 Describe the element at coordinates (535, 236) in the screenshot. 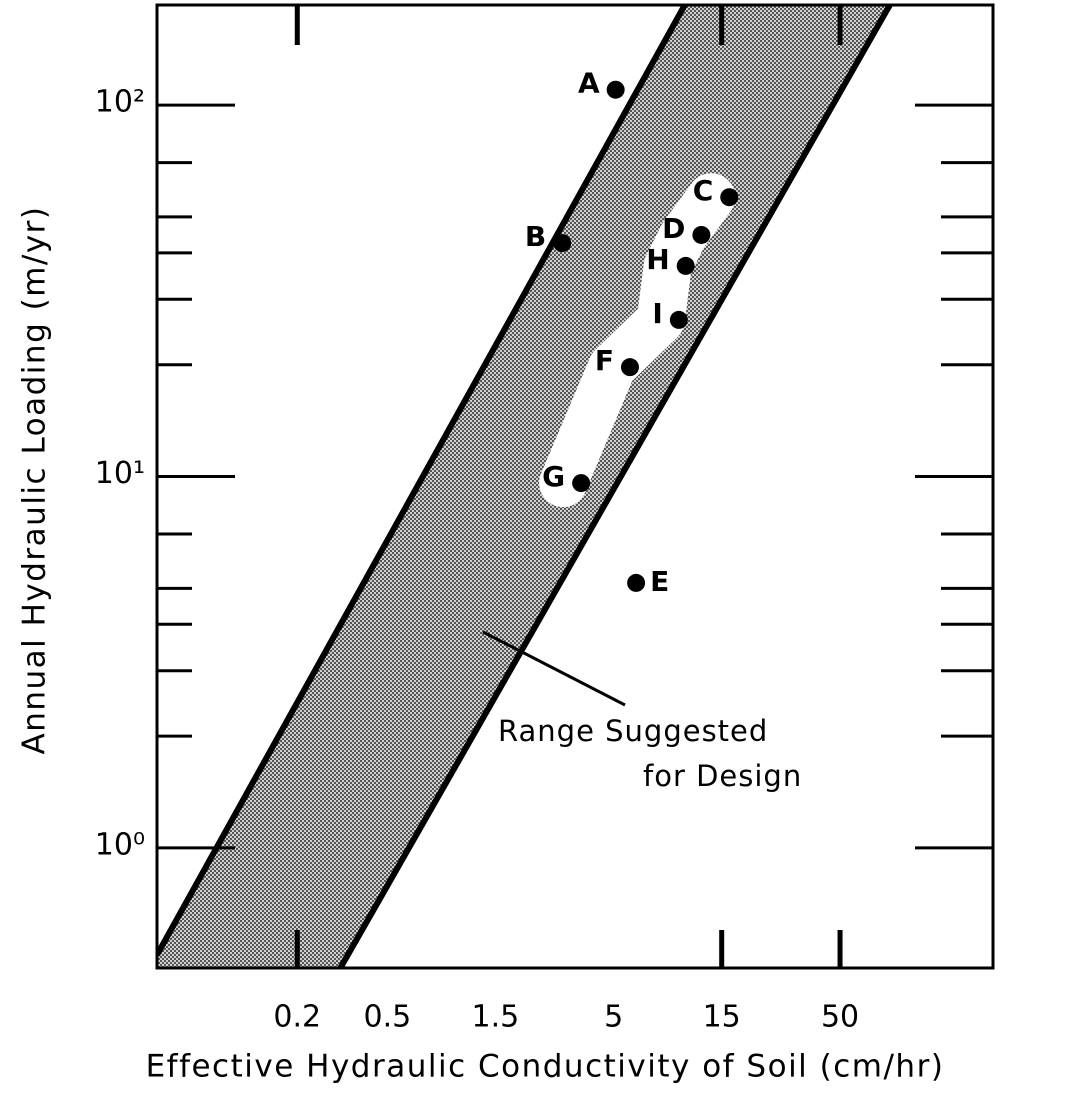

I see `point-label: B` at that location.